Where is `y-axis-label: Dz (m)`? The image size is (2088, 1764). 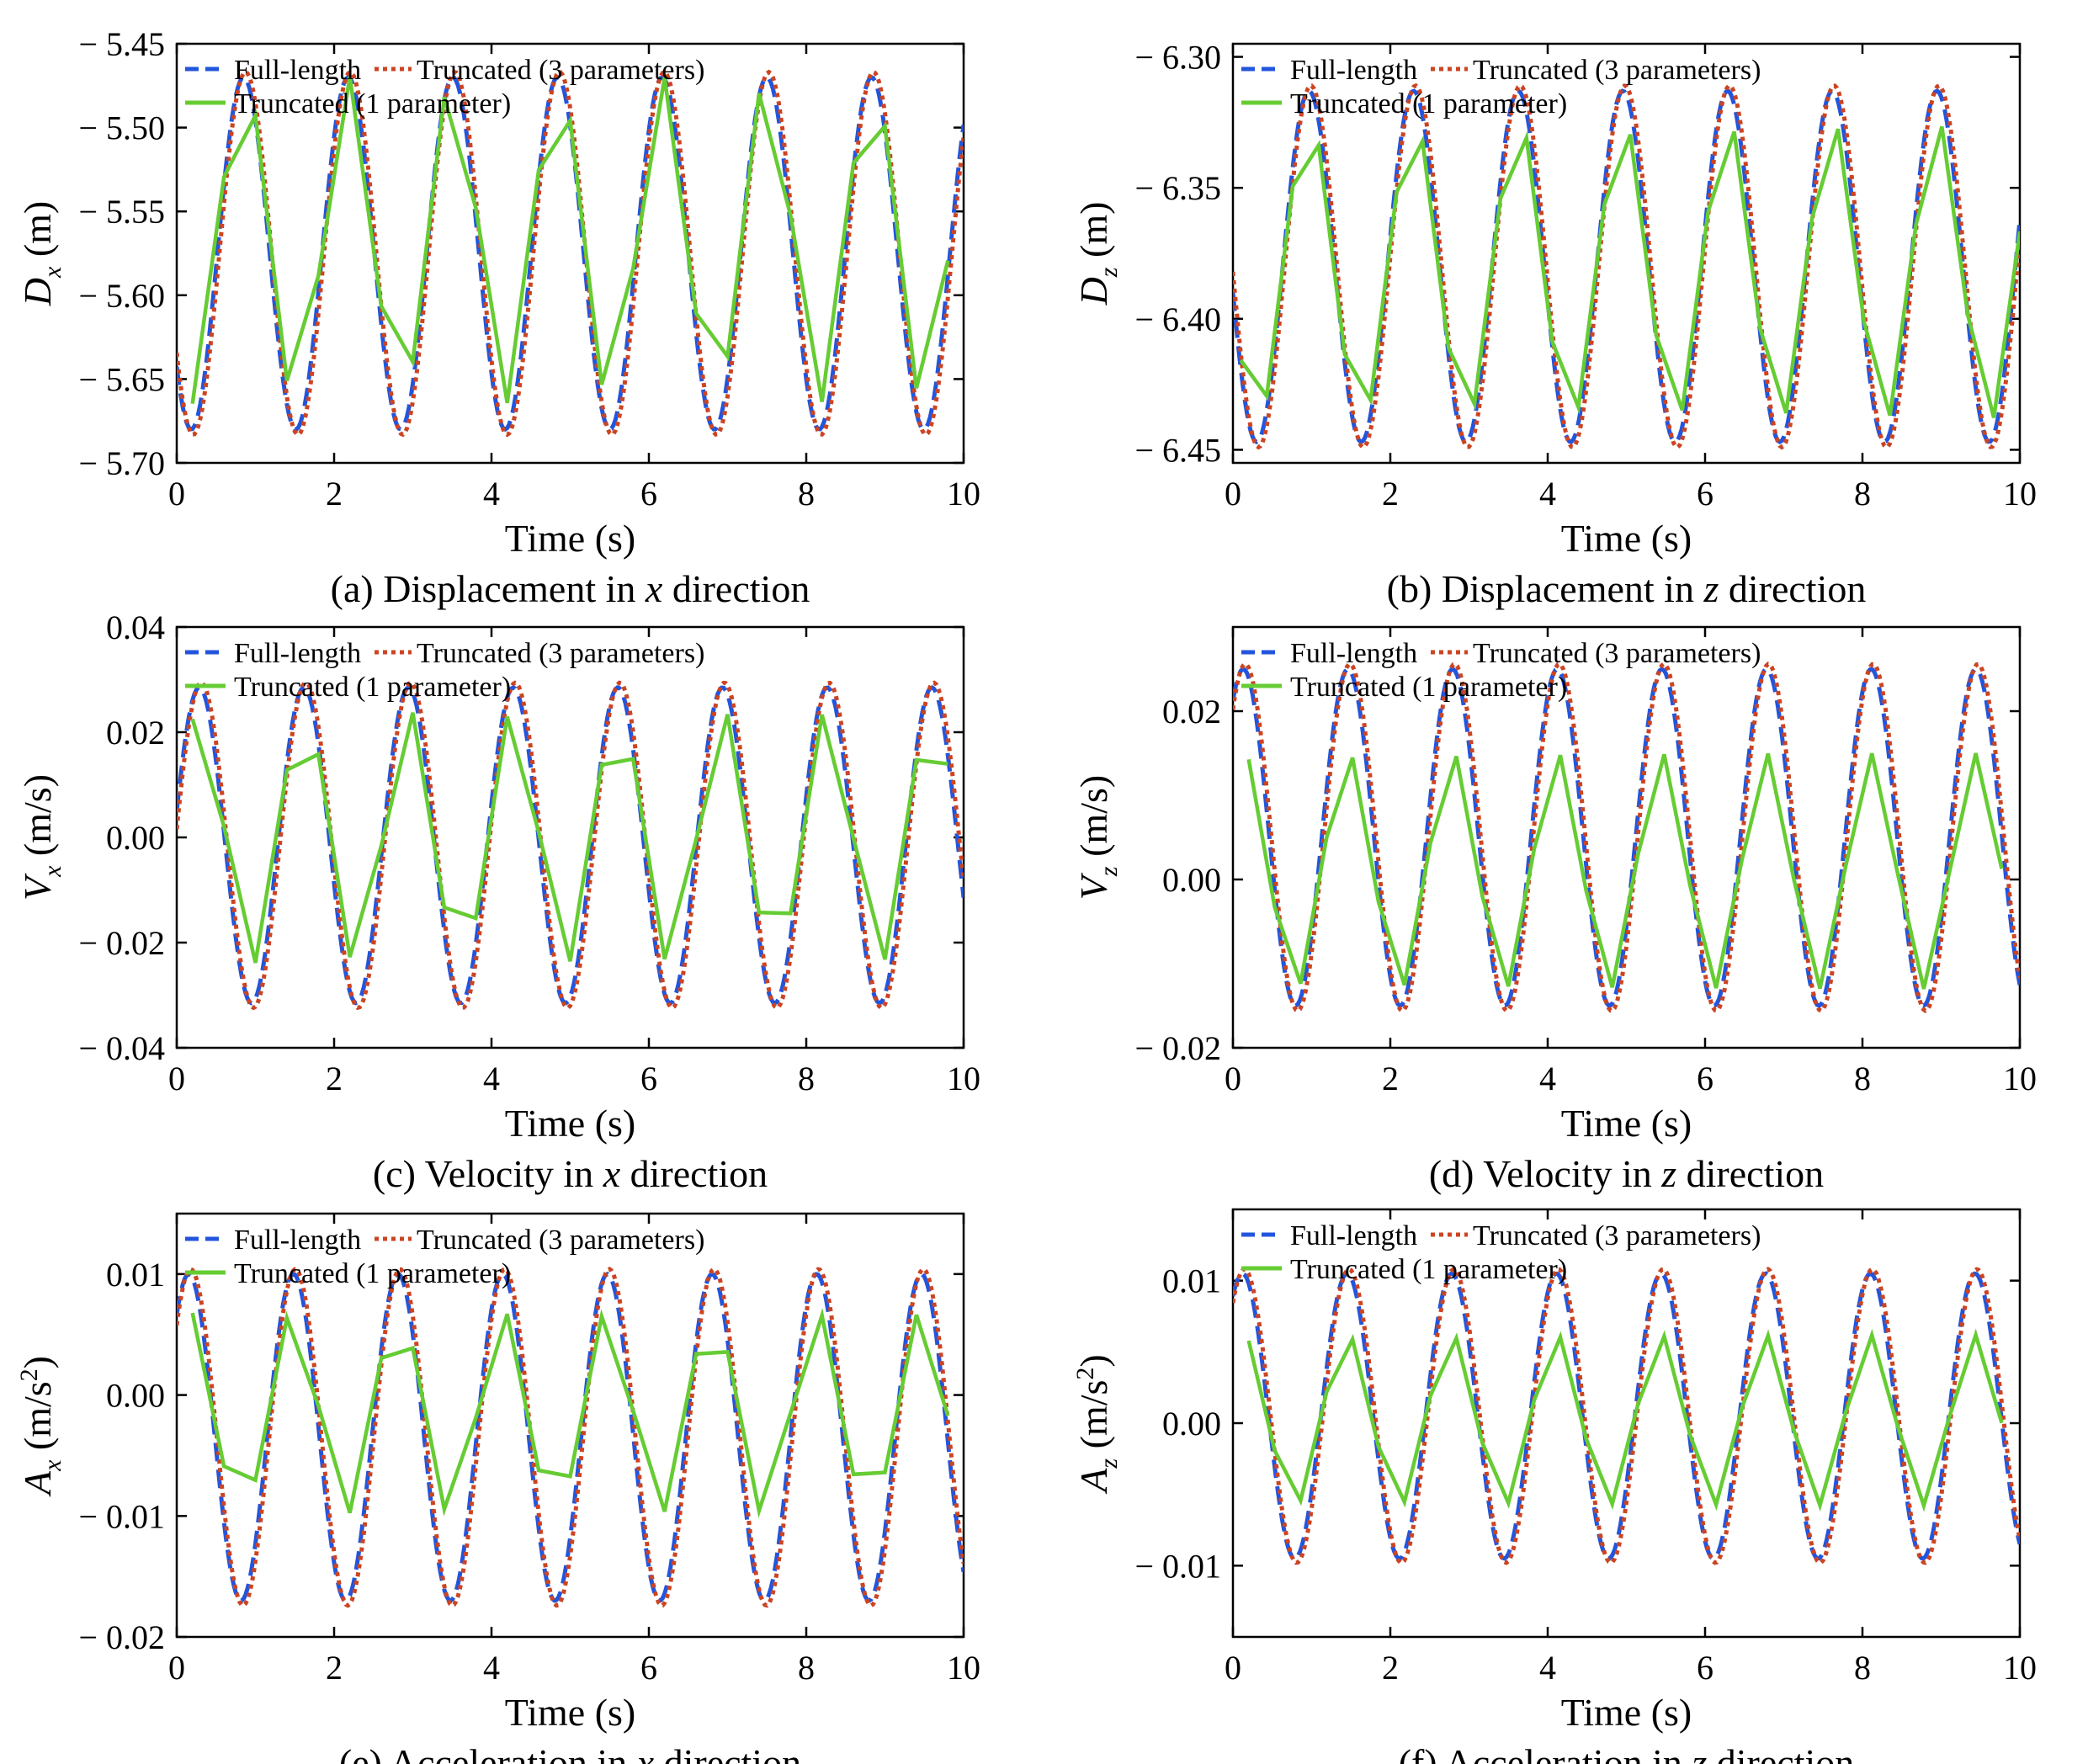 y-axis-label: Dz (m) is located at coordinates (1097, 254).